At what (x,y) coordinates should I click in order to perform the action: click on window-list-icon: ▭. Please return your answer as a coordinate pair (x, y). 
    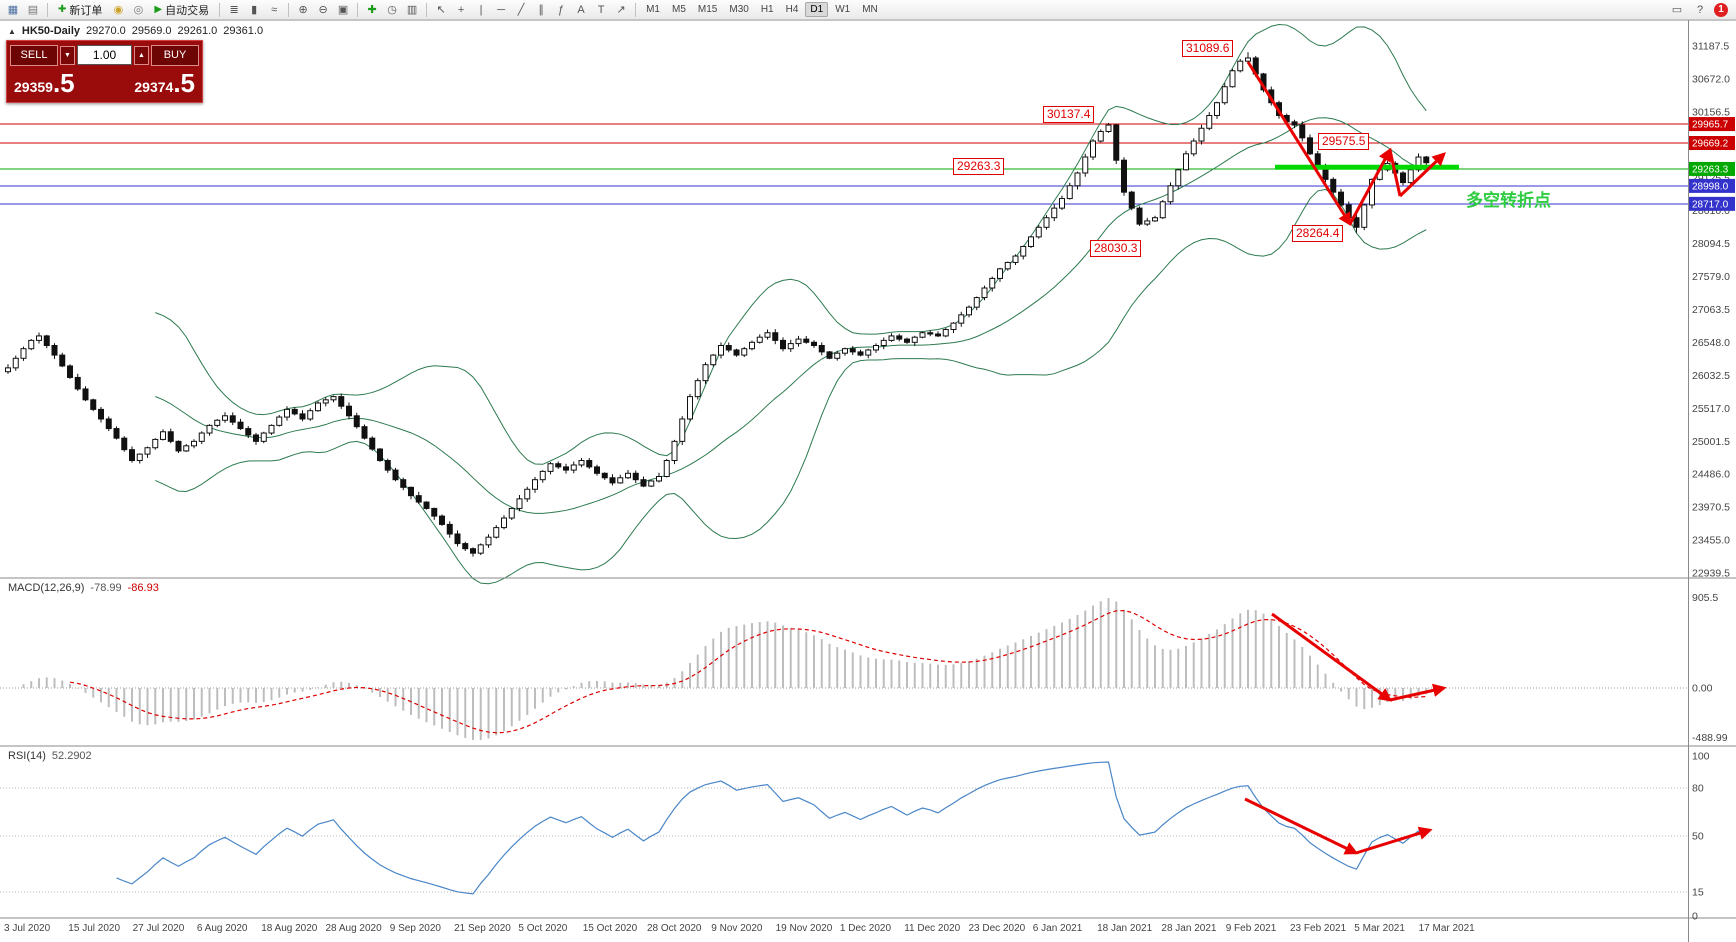
    Looking at the image, I should click on (1677, 10).